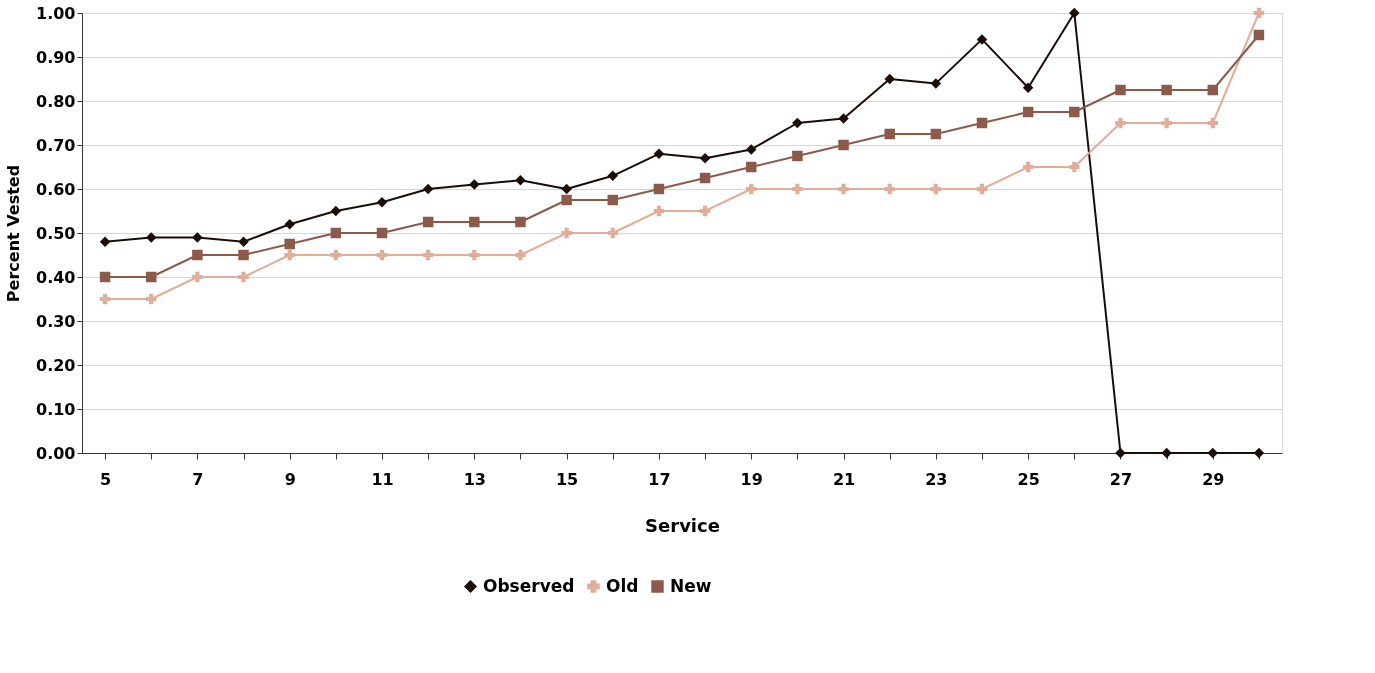 The height and width of the screenshot is (673, 1375). I want to click on x-tick-label: 29, so click(1213, 479).